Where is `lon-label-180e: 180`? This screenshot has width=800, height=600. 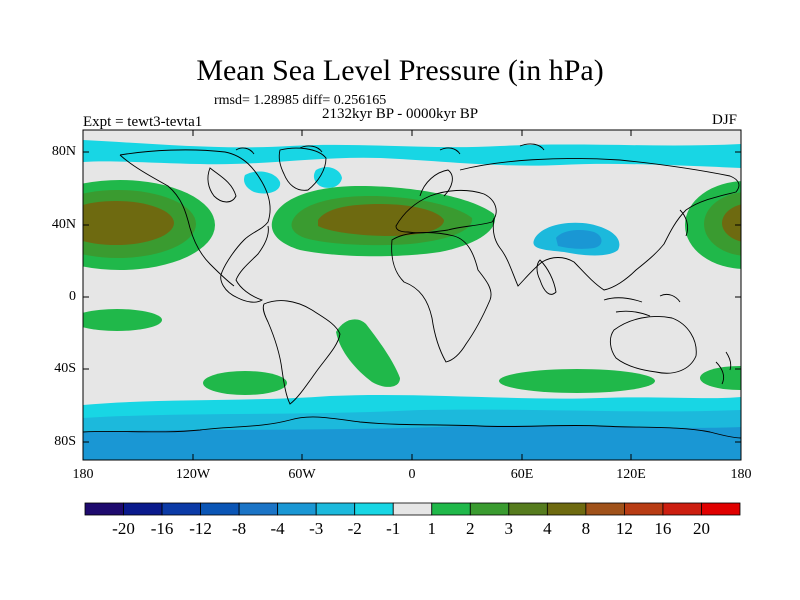
lon-label-180e: 180 is located at coordinates (741, 474).